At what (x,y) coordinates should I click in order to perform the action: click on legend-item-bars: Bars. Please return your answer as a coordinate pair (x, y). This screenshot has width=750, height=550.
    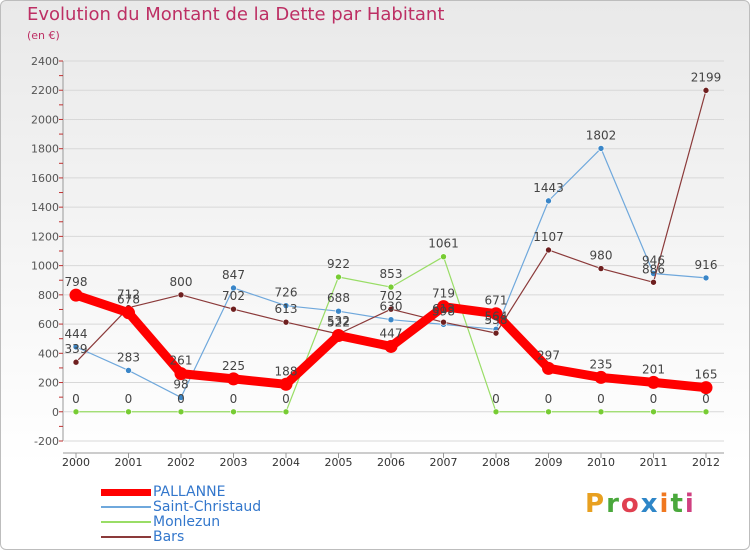
    Looking at the image, I should click on (201, 537).